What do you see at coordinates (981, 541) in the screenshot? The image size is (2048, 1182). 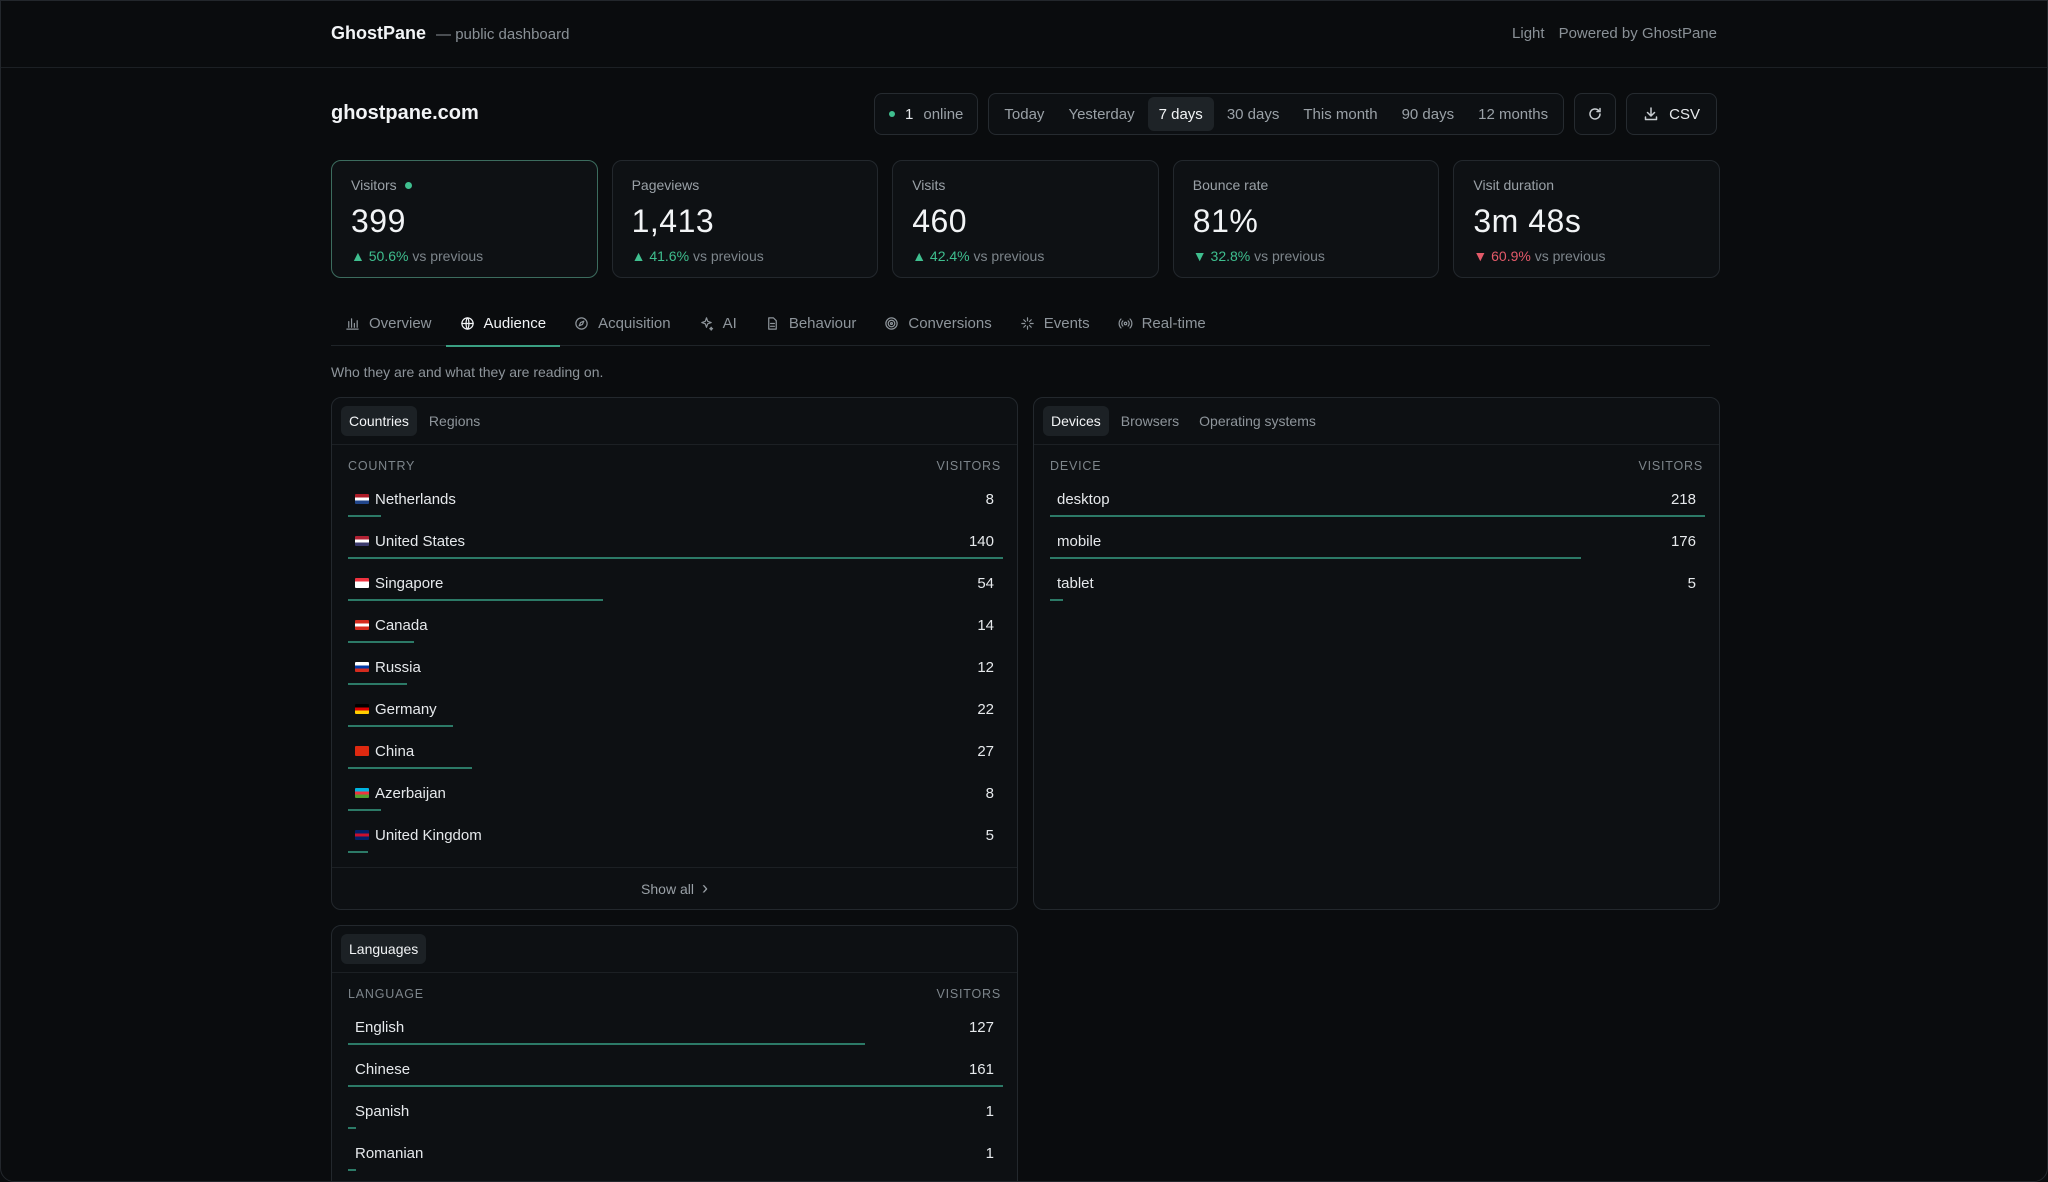 I see `row-value: 140` at bounding box center [981, 541].